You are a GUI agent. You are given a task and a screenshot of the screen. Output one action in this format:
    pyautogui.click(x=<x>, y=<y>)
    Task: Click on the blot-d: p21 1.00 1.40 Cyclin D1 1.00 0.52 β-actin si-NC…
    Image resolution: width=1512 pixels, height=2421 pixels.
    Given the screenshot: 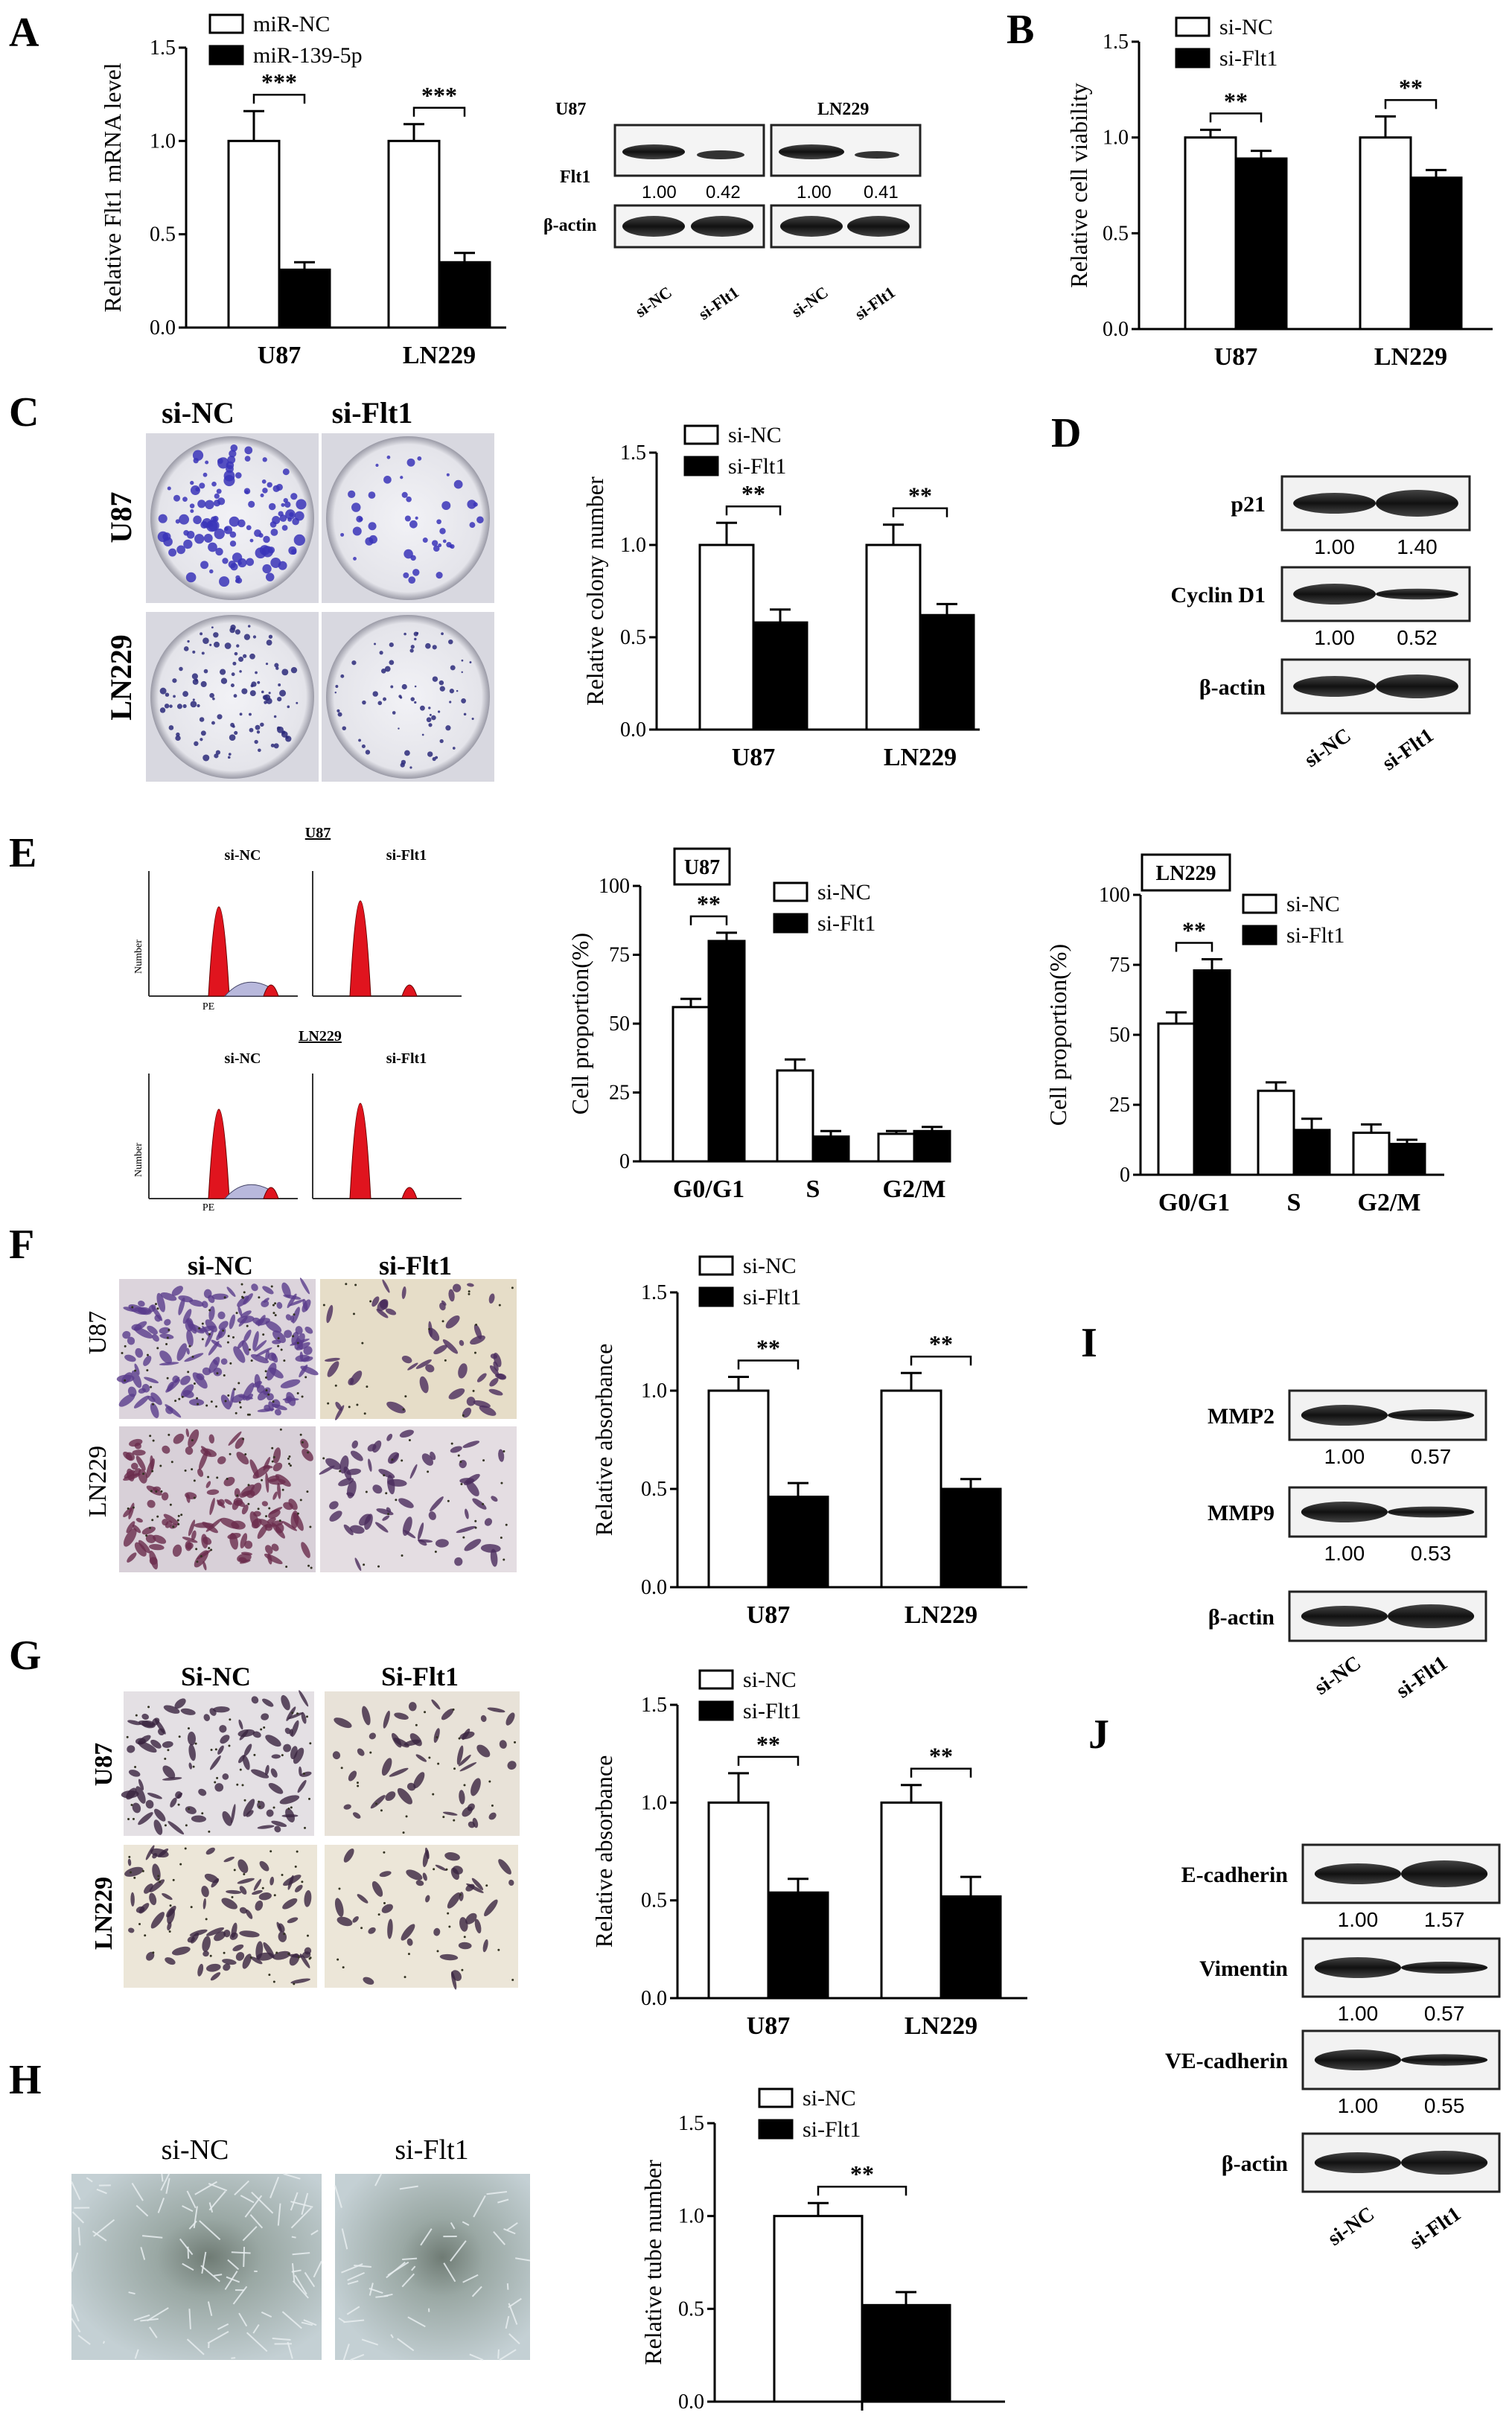 What is the action you would take?
    pyautogui.click(x=1321, y=625)
    